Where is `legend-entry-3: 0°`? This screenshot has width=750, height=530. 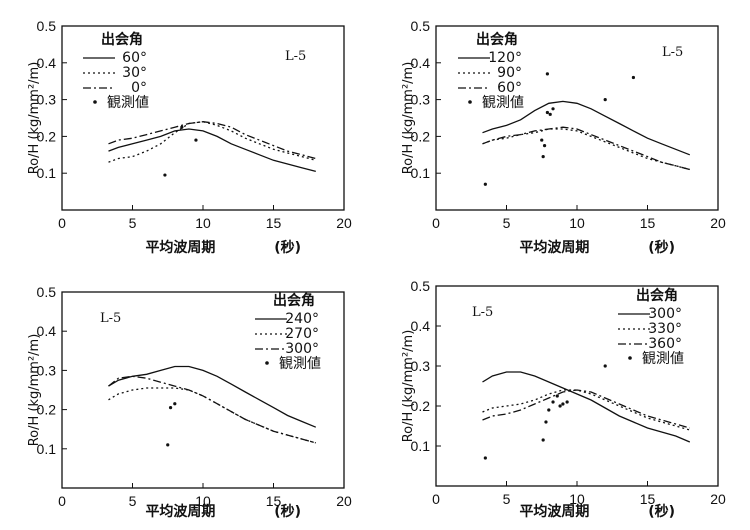
legend-entry-3: 0° is located at coordinates (139, 88).